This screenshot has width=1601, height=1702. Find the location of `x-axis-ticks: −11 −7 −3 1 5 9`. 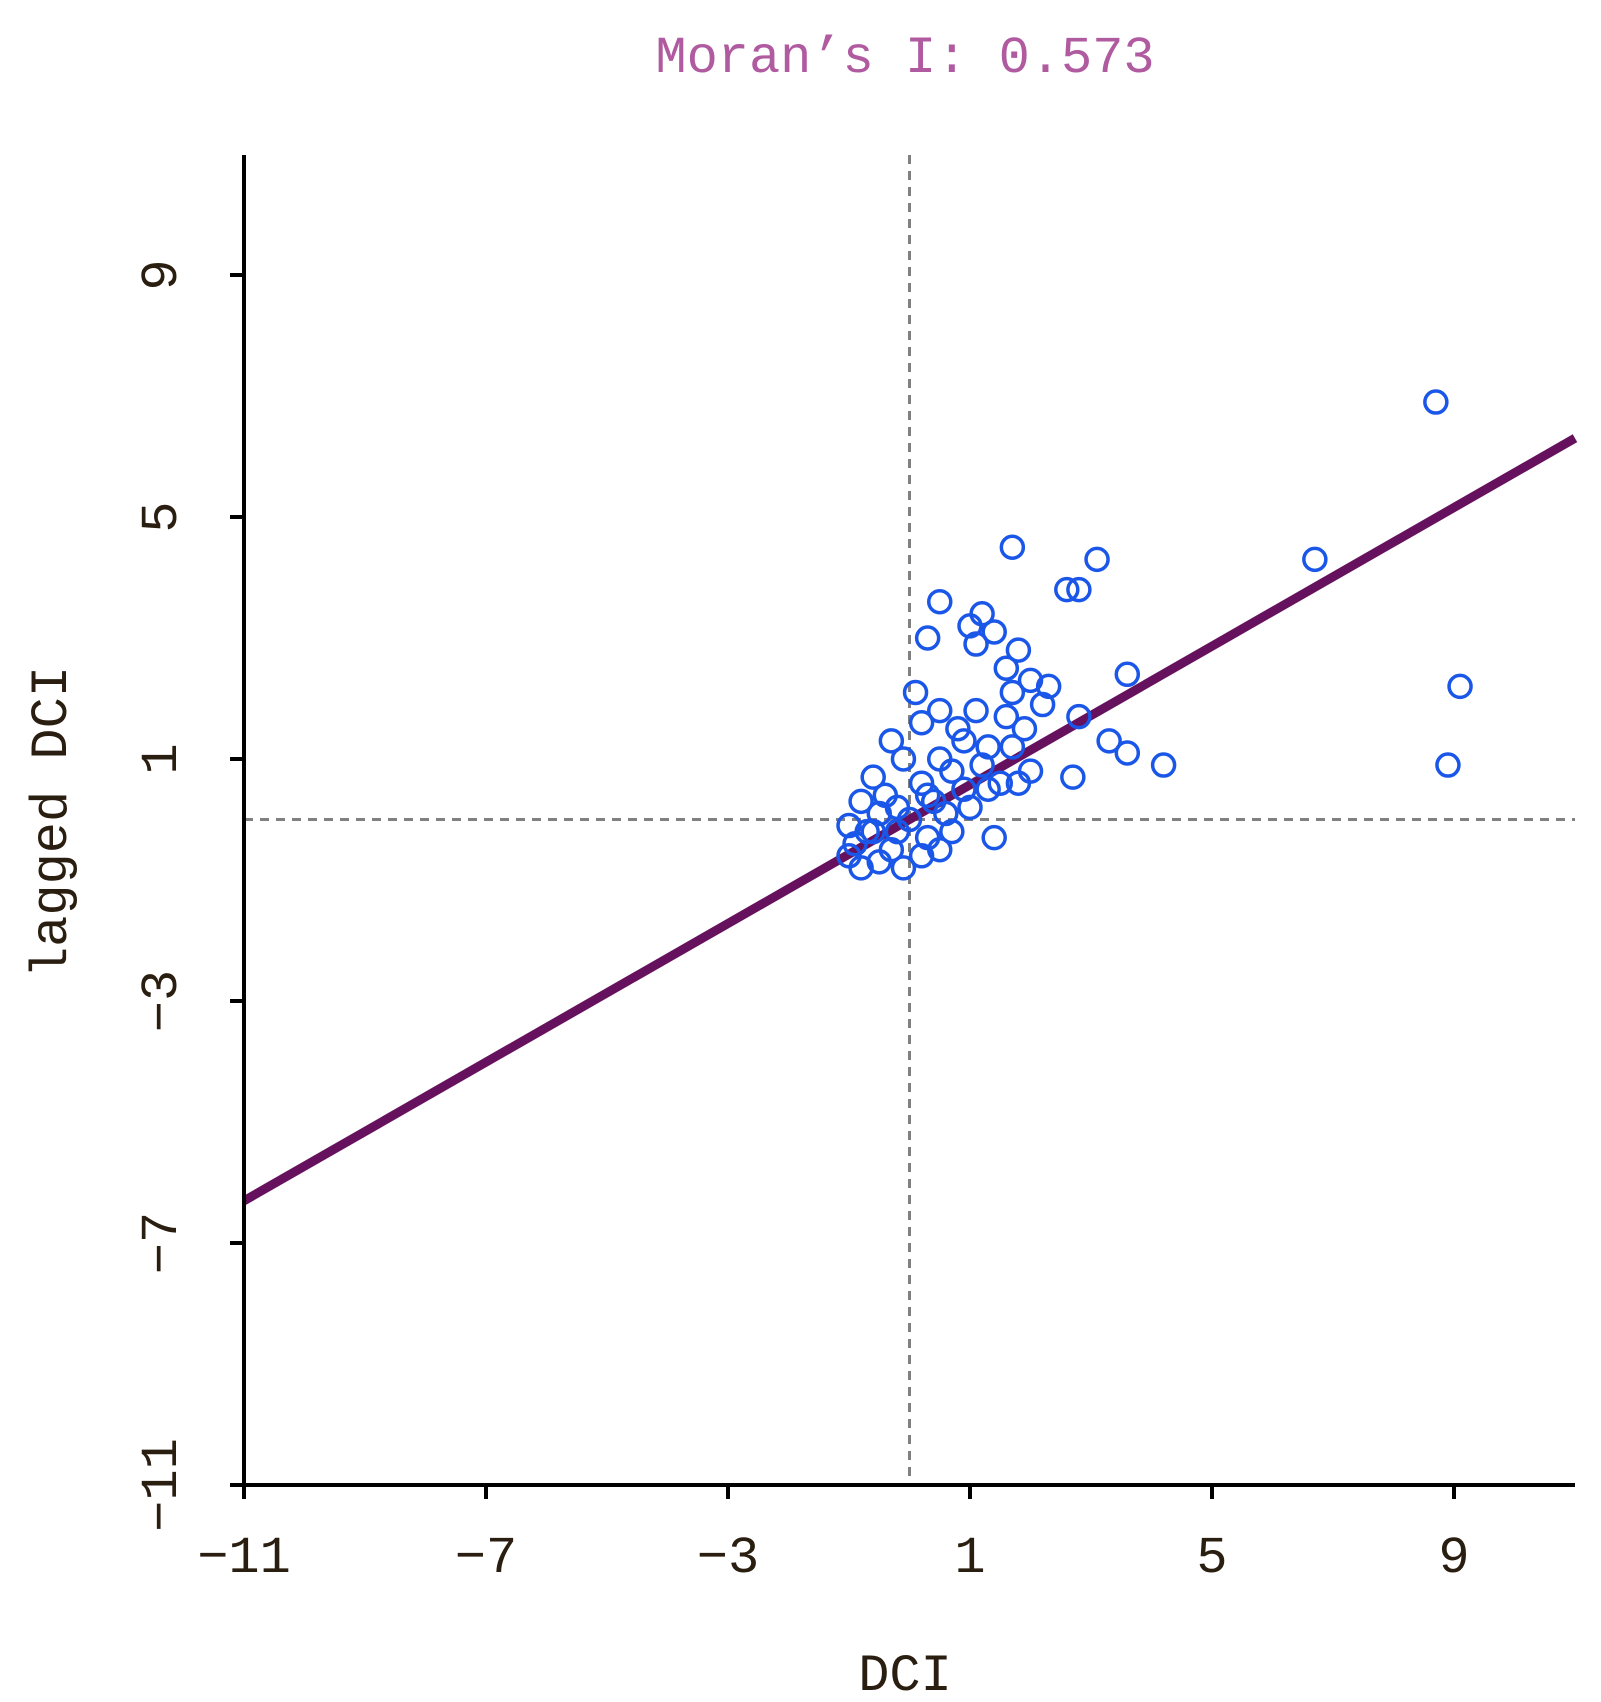

x-axis-ticks: −11 −7 −3 1 5 9 is located at coordinates (833, 1536).